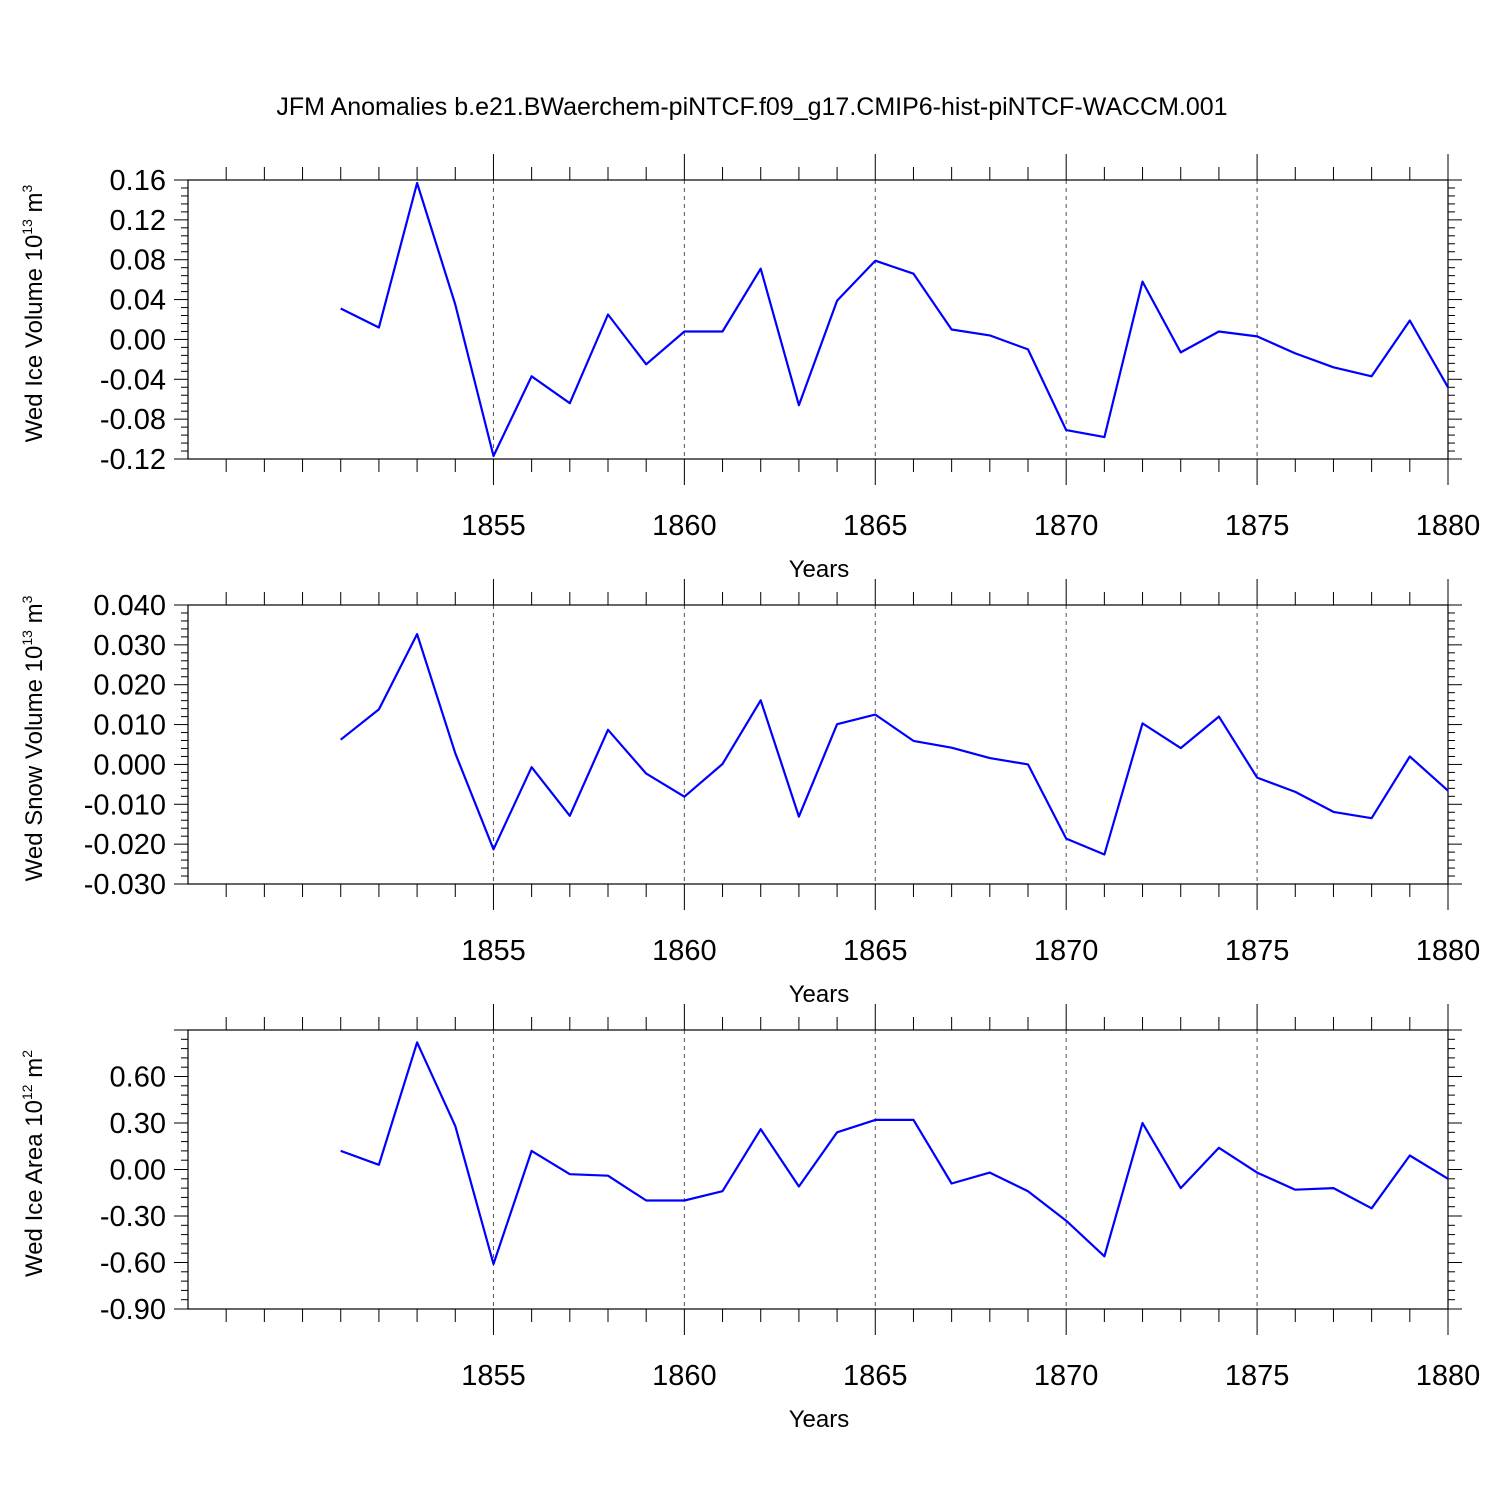 The height and width of the screenshot is (1500, 1500). What do you see at coordinates (133, 380) in the screenshot?
I see `y-tick-label: -0.04` at bounding box center [133, 380].